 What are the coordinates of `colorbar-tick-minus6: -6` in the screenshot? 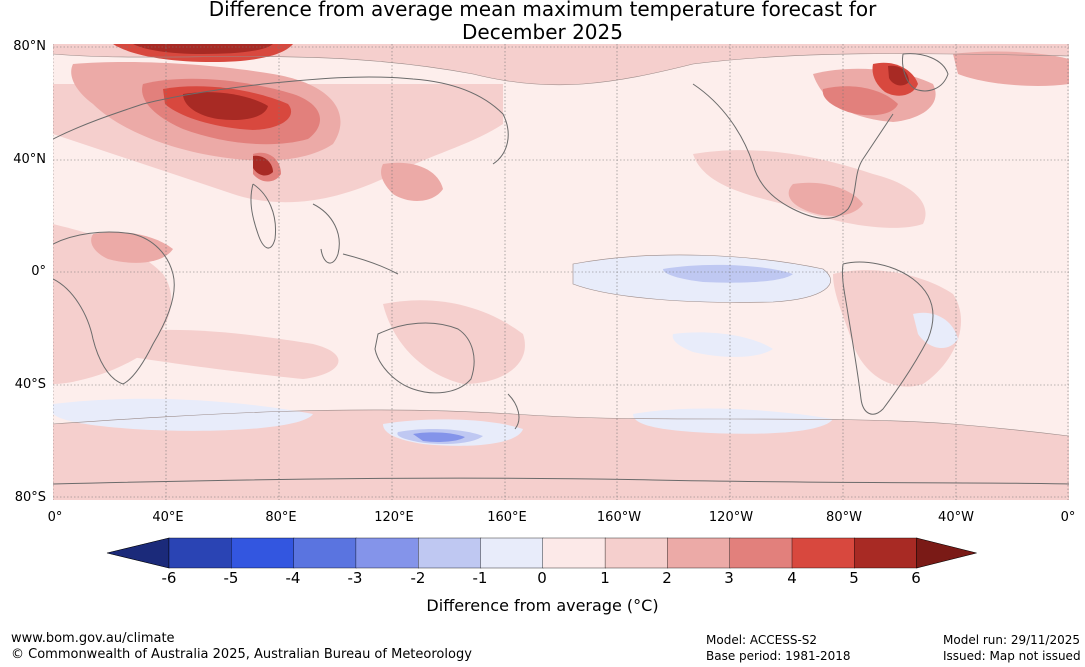 It's located at (169, 578).